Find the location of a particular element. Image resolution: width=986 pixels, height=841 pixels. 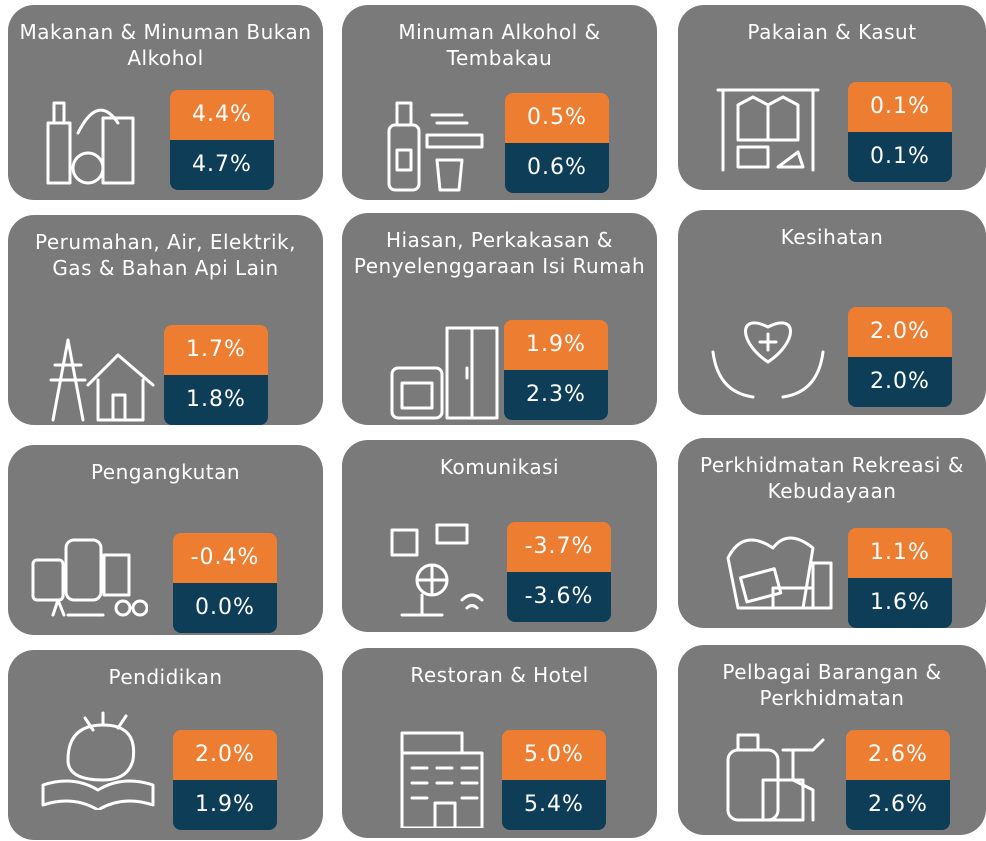

bottom-value: 2.6% is located at coordinates (898, 805).